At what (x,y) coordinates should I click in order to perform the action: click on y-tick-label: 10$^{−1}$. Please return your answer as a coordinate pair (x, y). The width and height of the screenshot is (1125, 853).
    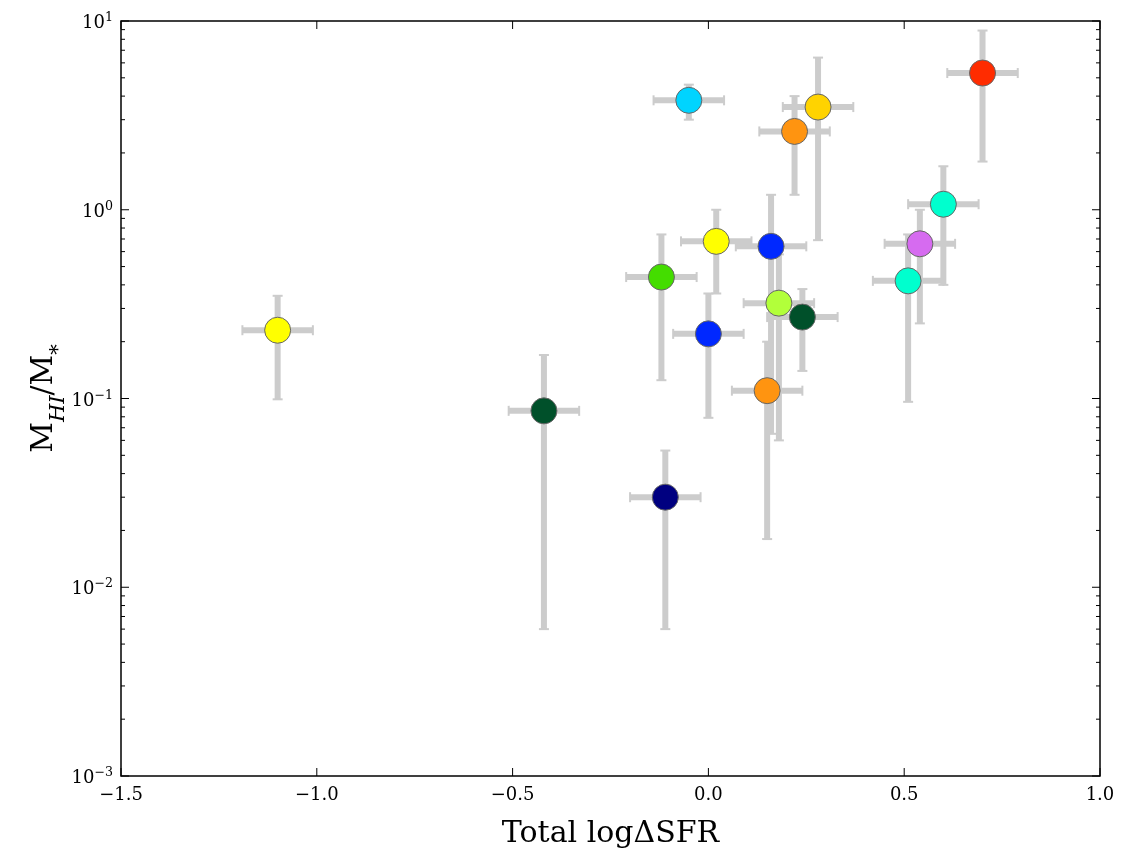
    Looking at the image, I should click on (92, 398).